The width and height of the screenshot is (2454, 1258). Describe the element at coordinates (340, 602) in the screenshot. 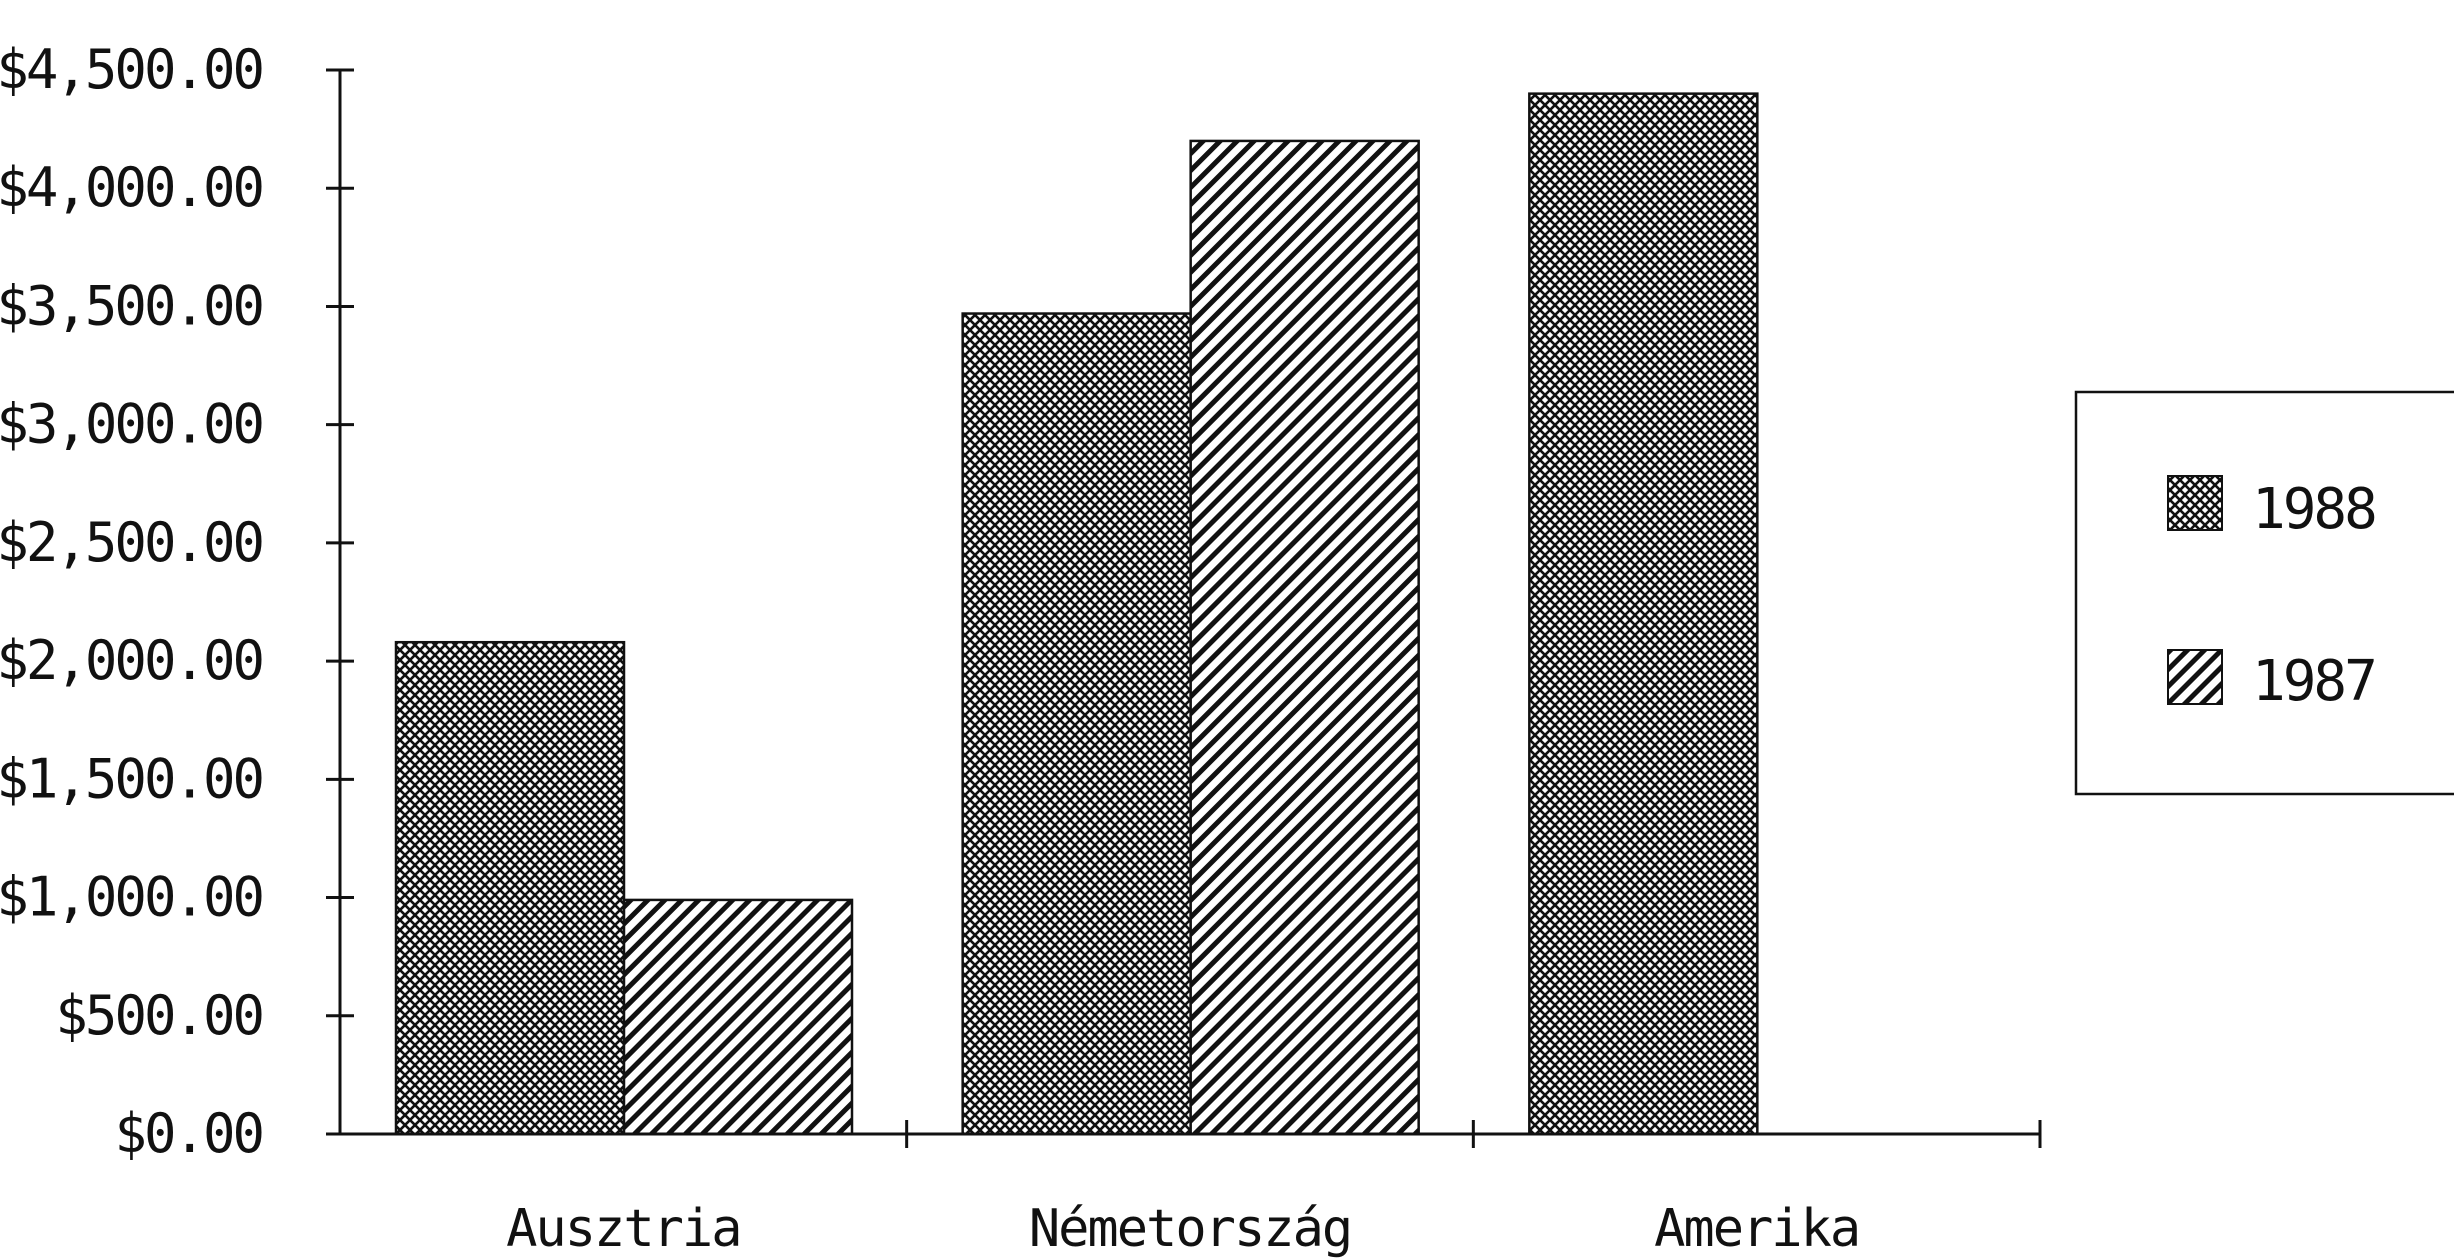

I see `y-ticks` at that location.